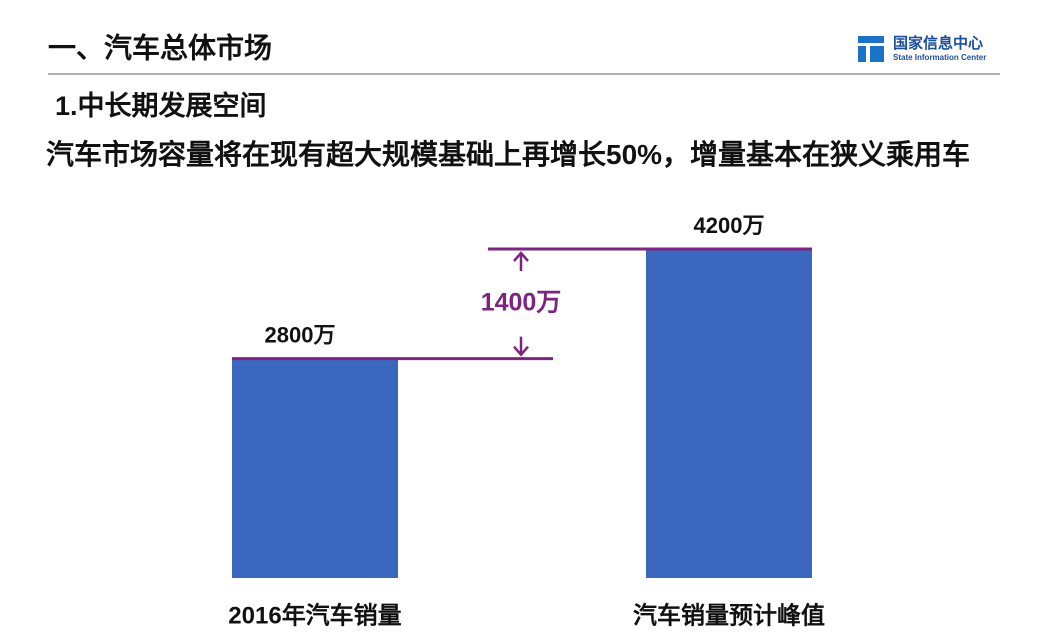 This screenshot has height=642, width=1046. Describe the element at coordinates (160, 47) in the screenshot. I see `header-title: 一、汽车总体市场` at that location.